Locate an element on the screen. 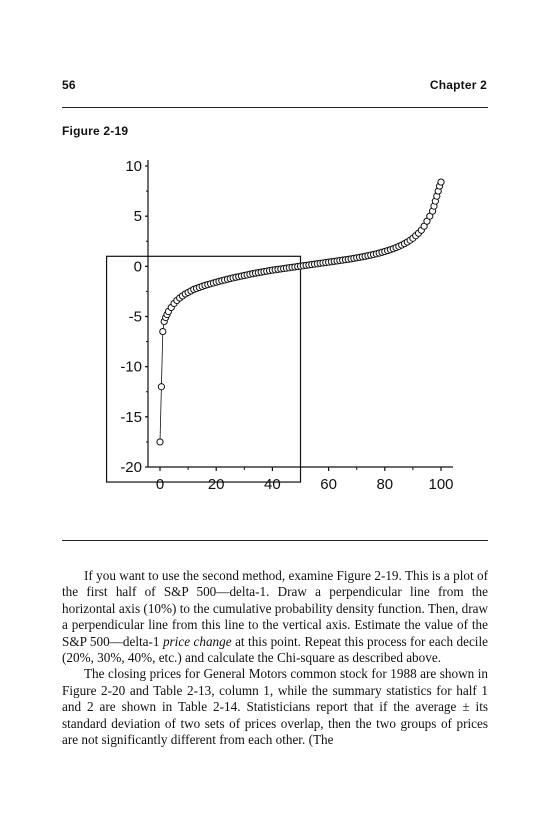 The width and height of the screenshot is (550, 825). chapter-label: Chapter 2 is located at coordinates (458, 85).